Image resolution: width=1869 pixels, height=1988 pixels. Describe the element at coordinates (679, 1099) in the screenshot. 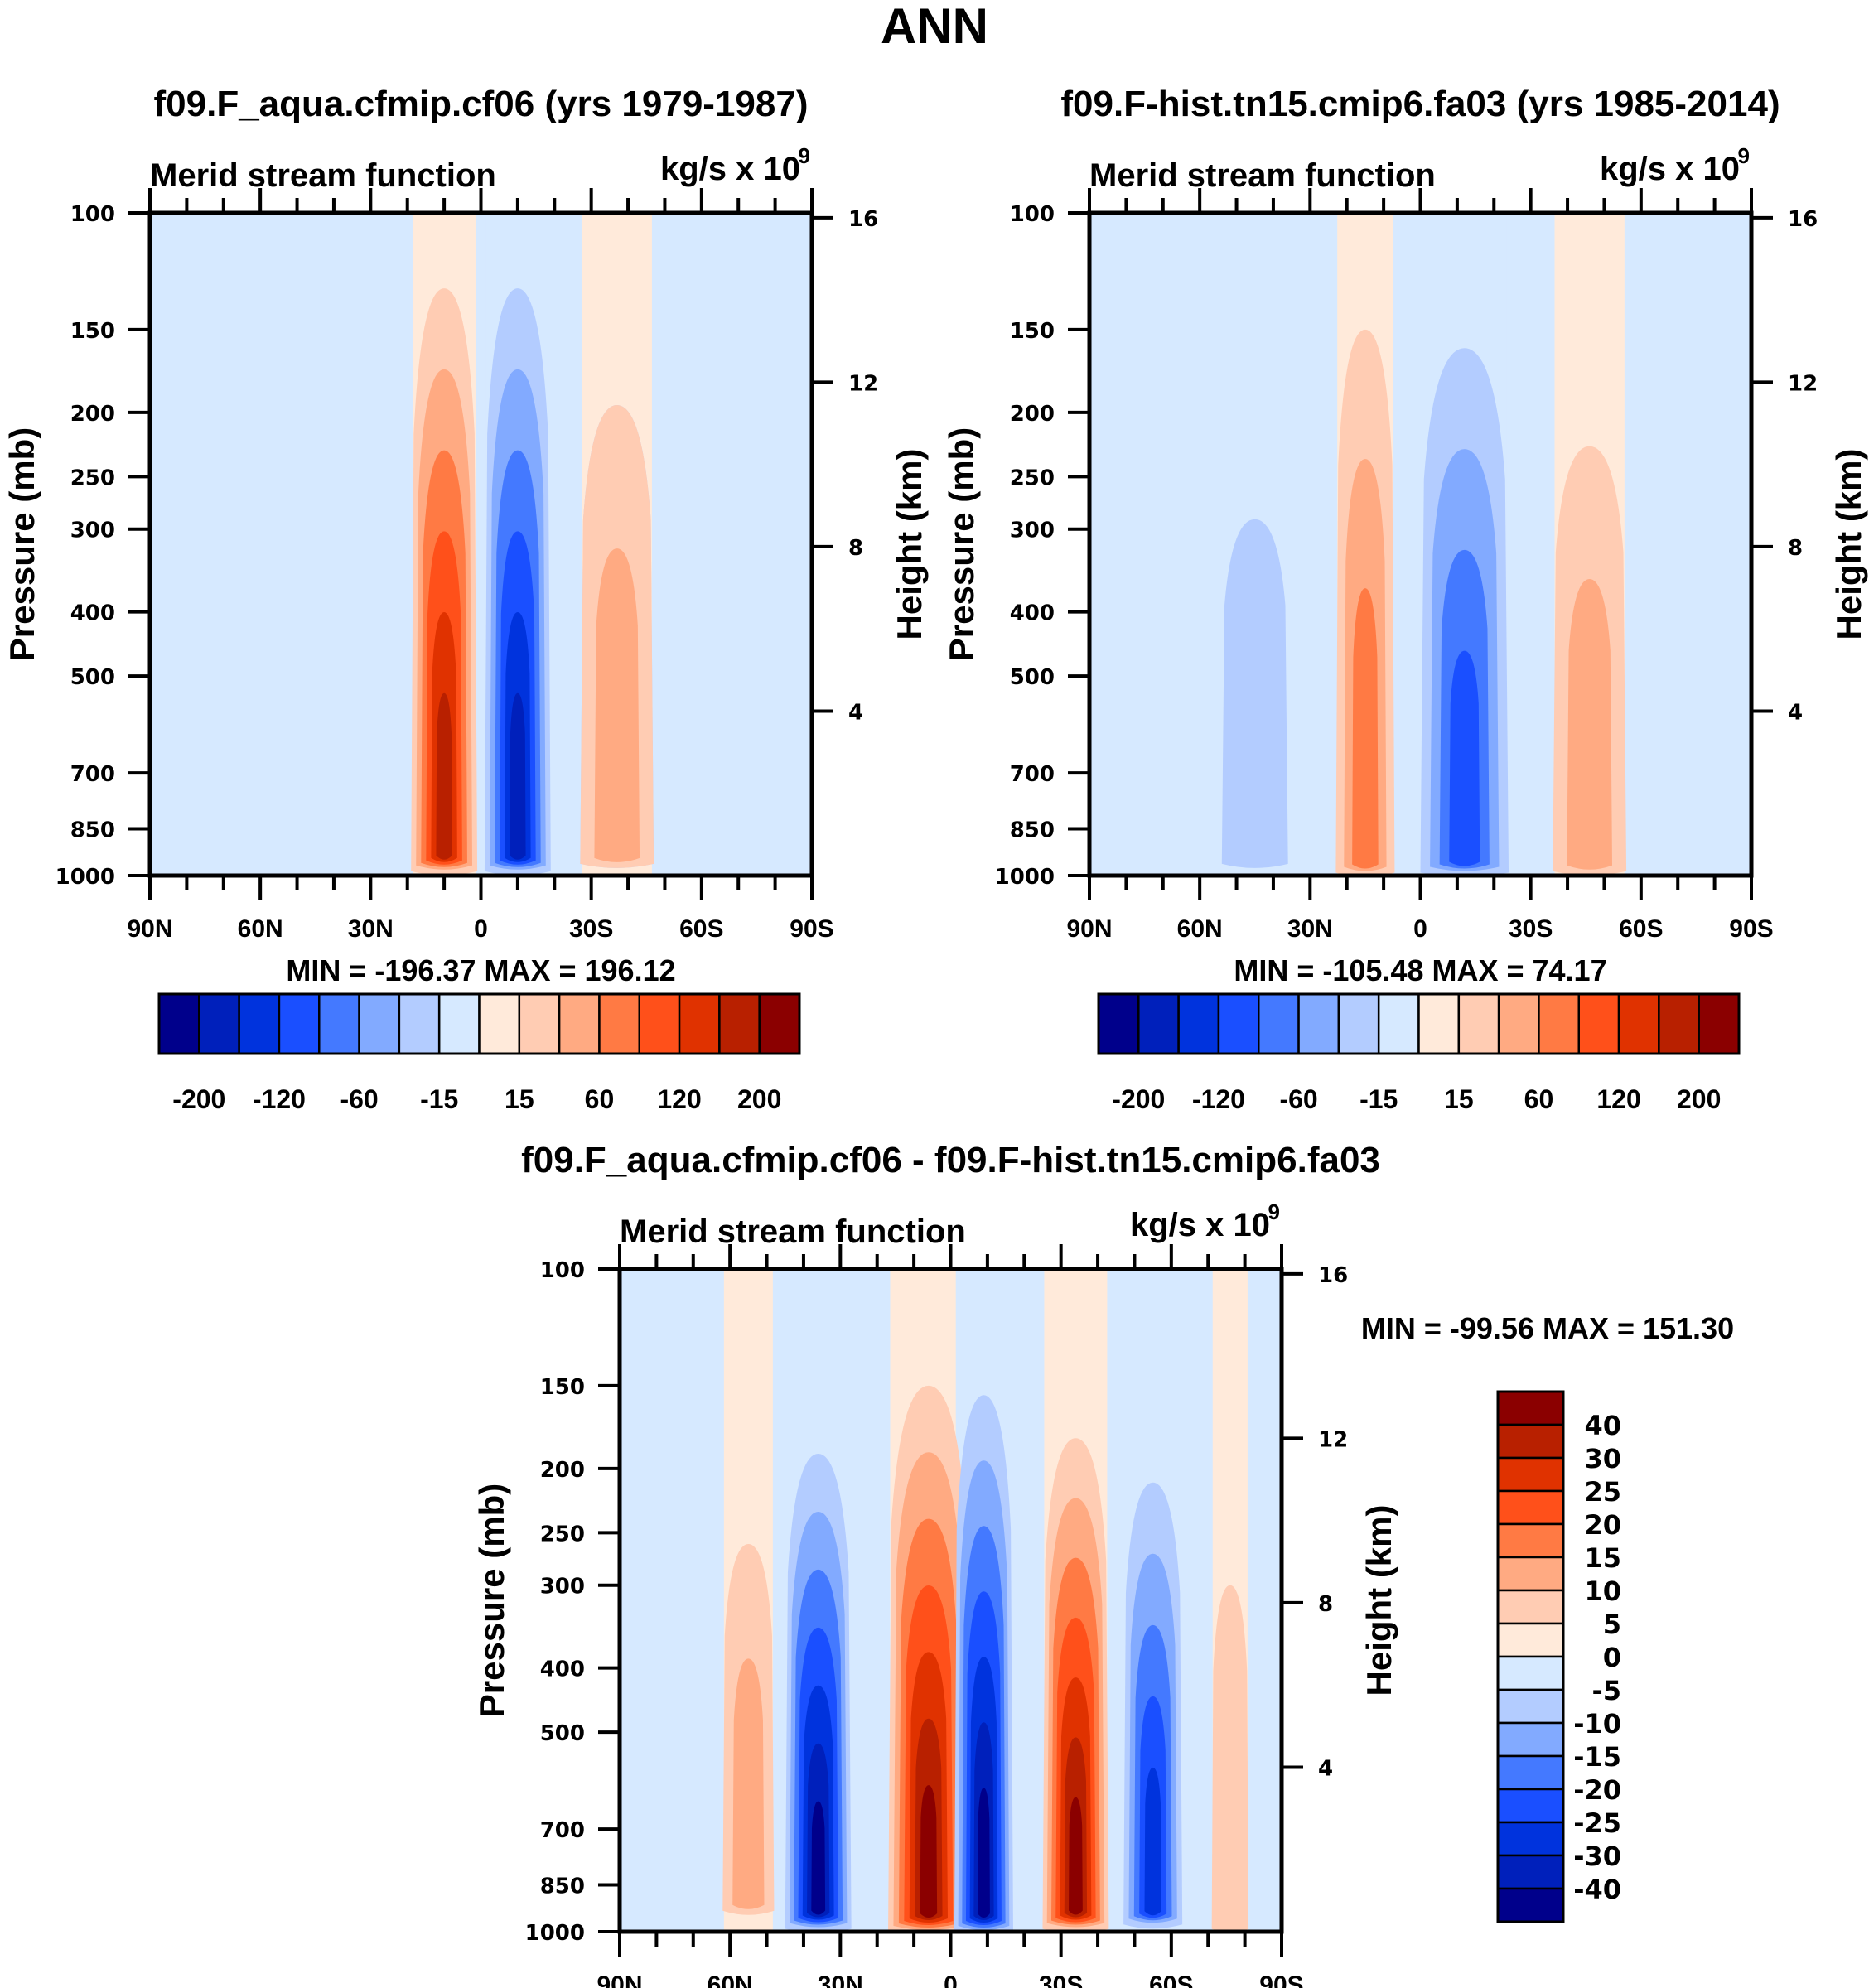

I see `colorbar-label: 120` at that location.